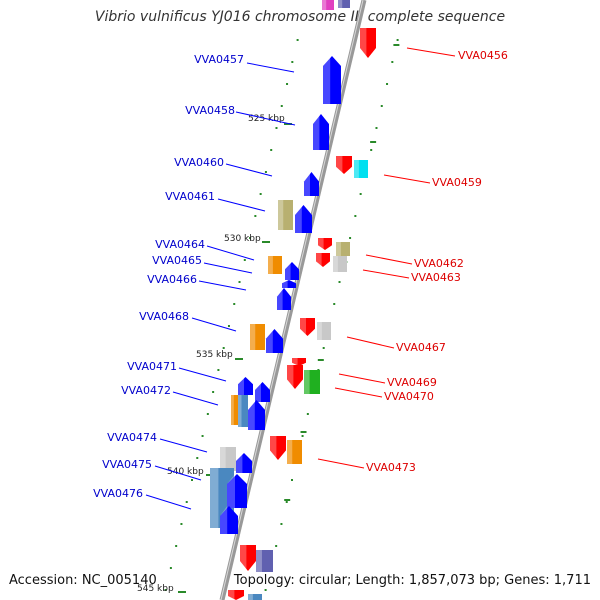  What do you see at coordinates (190, 196) in the screenshot?
I see `forward-gene-label: VVA0461` at bounding box center [190, 196].